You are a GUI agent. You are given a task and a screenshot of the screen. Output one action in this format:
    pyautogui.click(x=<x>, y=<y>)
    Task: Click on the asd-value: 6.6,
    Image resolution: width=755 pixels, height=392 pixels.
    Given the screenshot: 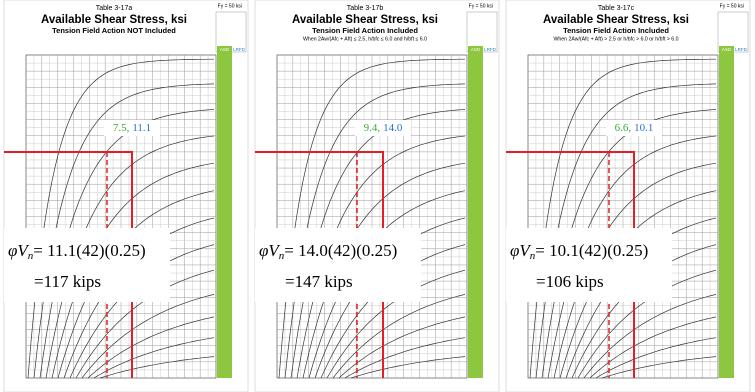 What is the action you would take?
    pyautogui.click(x=623, y=128)
    